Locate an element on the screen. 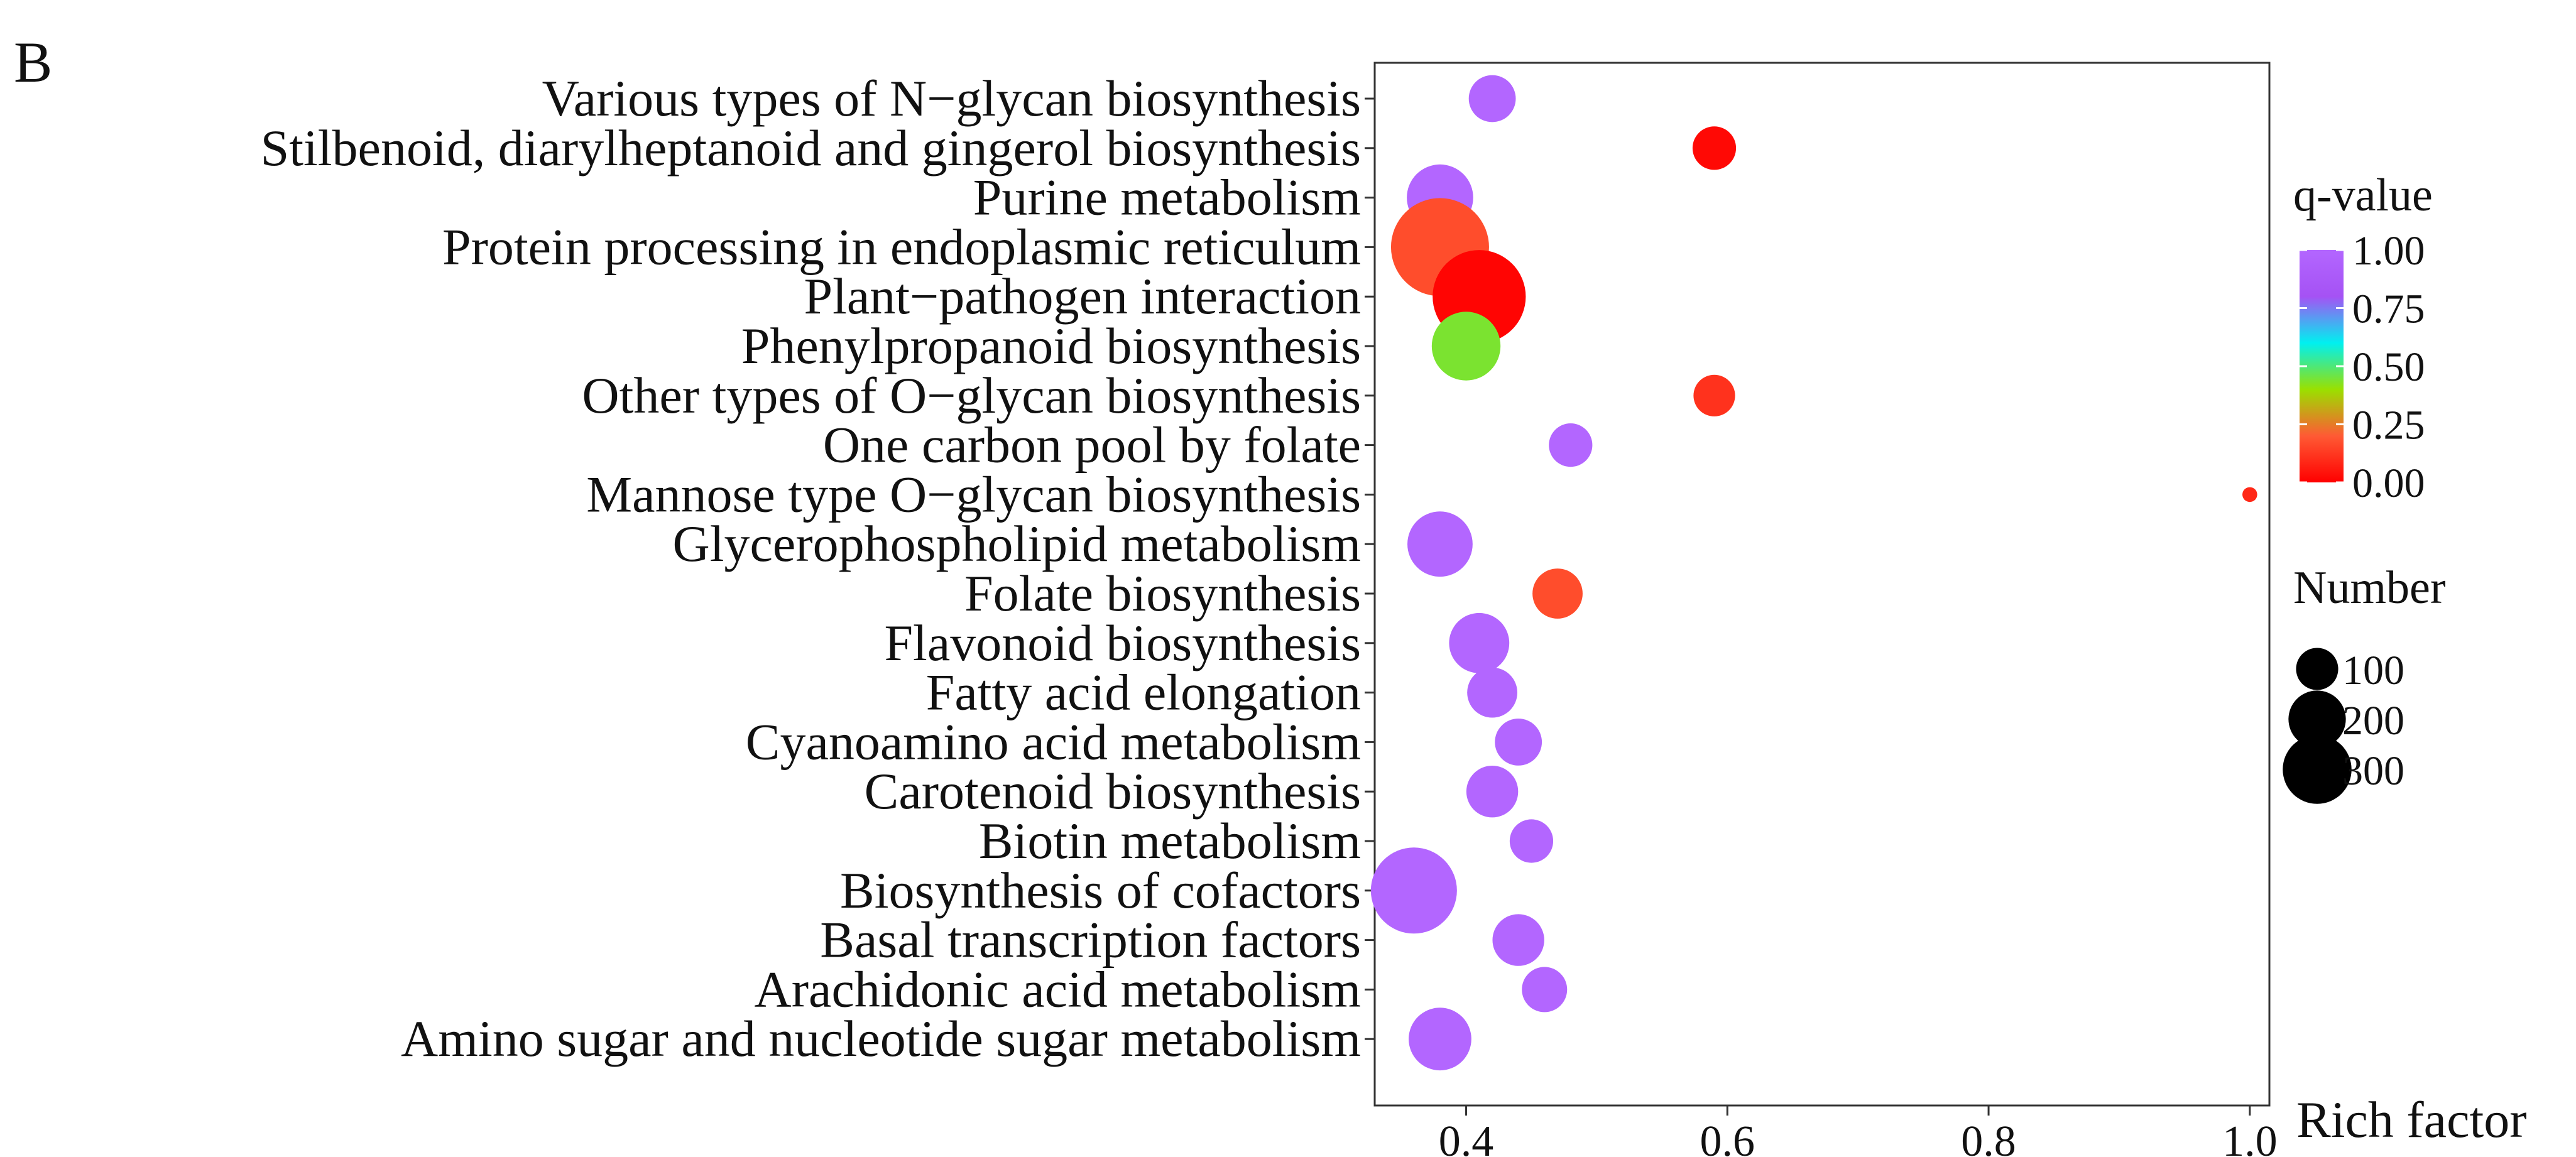 Image resolution: width=2576 pixels, height=1157 pixels. size-legend-label: 100 is located at coordinates (2373, 670).